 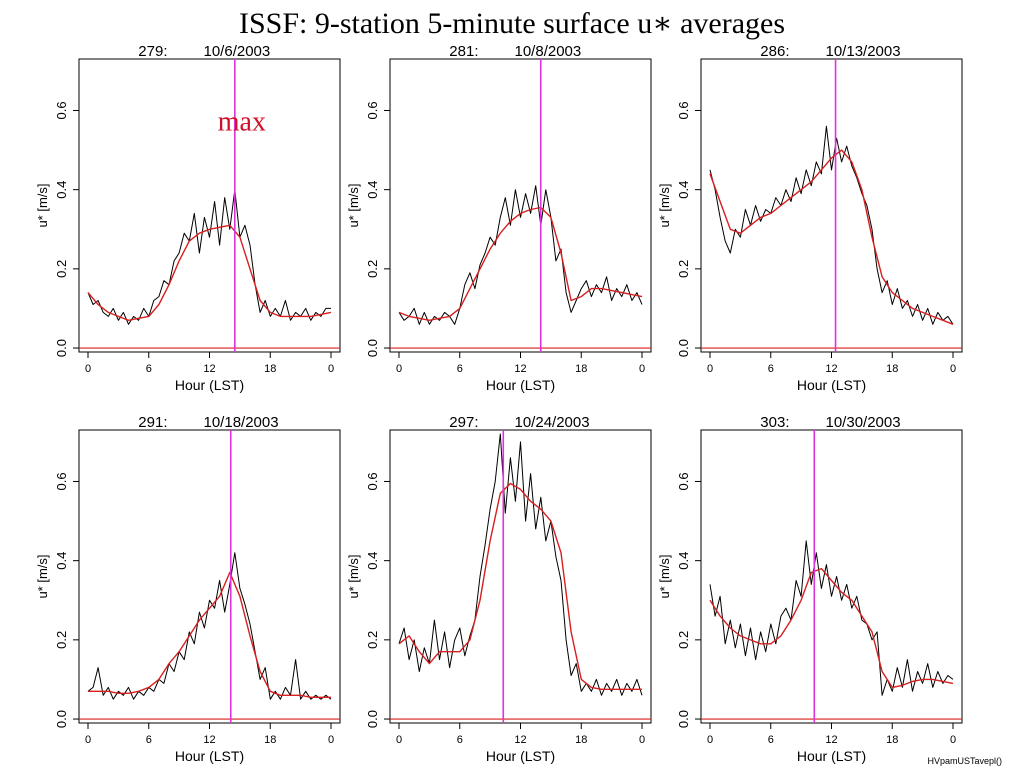 What do you see at coordinates (774, 51) in the screenshot?
I see `panel-day: 286:` at bounding box center [774, 51].